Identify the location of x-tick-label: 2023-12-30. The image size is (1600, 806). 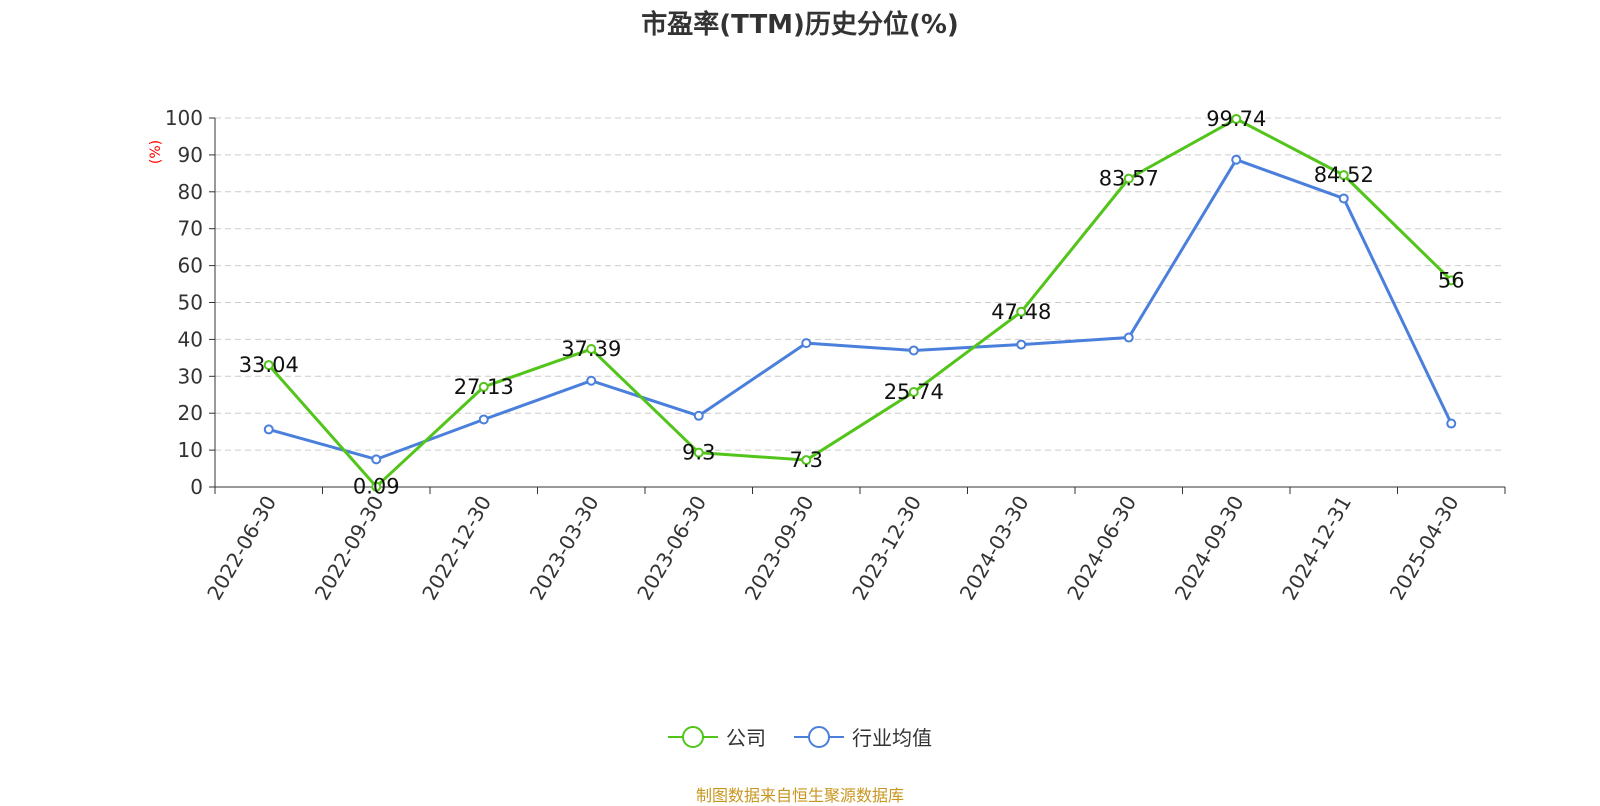
(886, 548).